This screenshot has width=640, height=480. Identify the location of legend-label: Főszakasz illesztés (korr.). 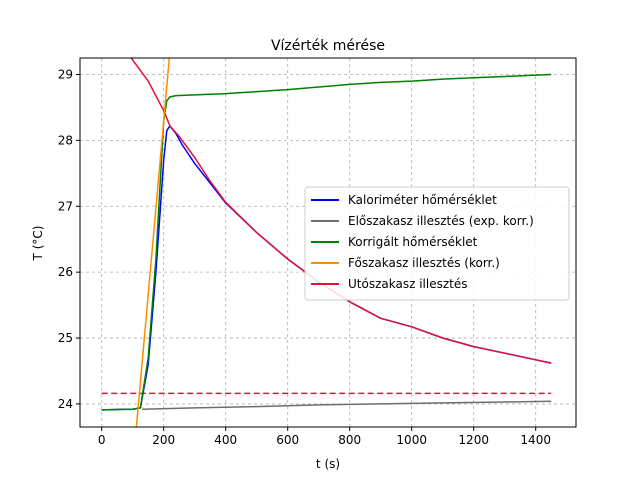
(424, 263).